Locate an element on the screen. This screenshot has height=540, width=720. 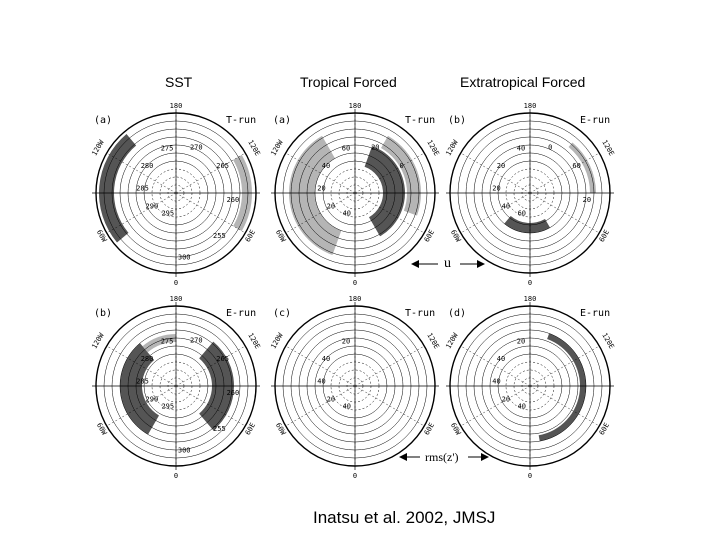
panel-letter: (a) is located at coordinates (103, 120).